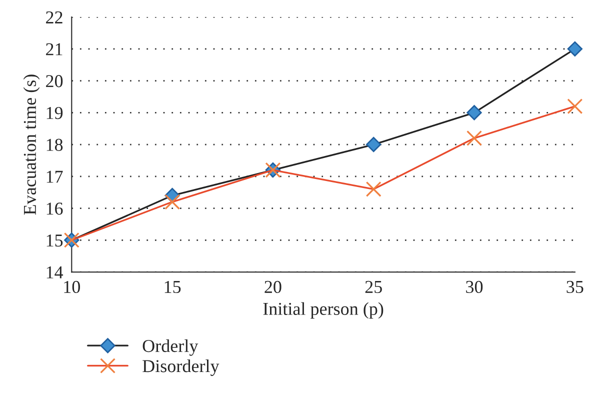 This screenshot has width=597, height=406. I want to click on y-tick-label: 17, so click(54, 176).